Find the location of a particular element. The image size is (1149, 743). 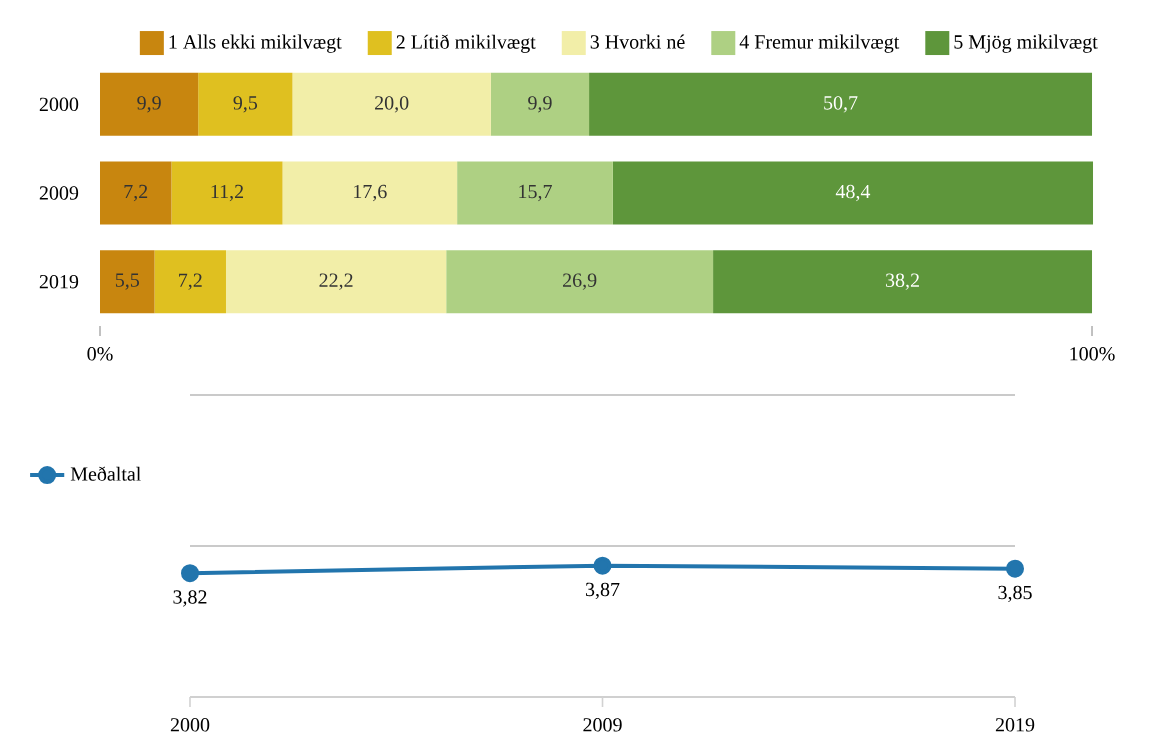

legend-label: 3 Hvorki né is located at coordinates (637, 41).